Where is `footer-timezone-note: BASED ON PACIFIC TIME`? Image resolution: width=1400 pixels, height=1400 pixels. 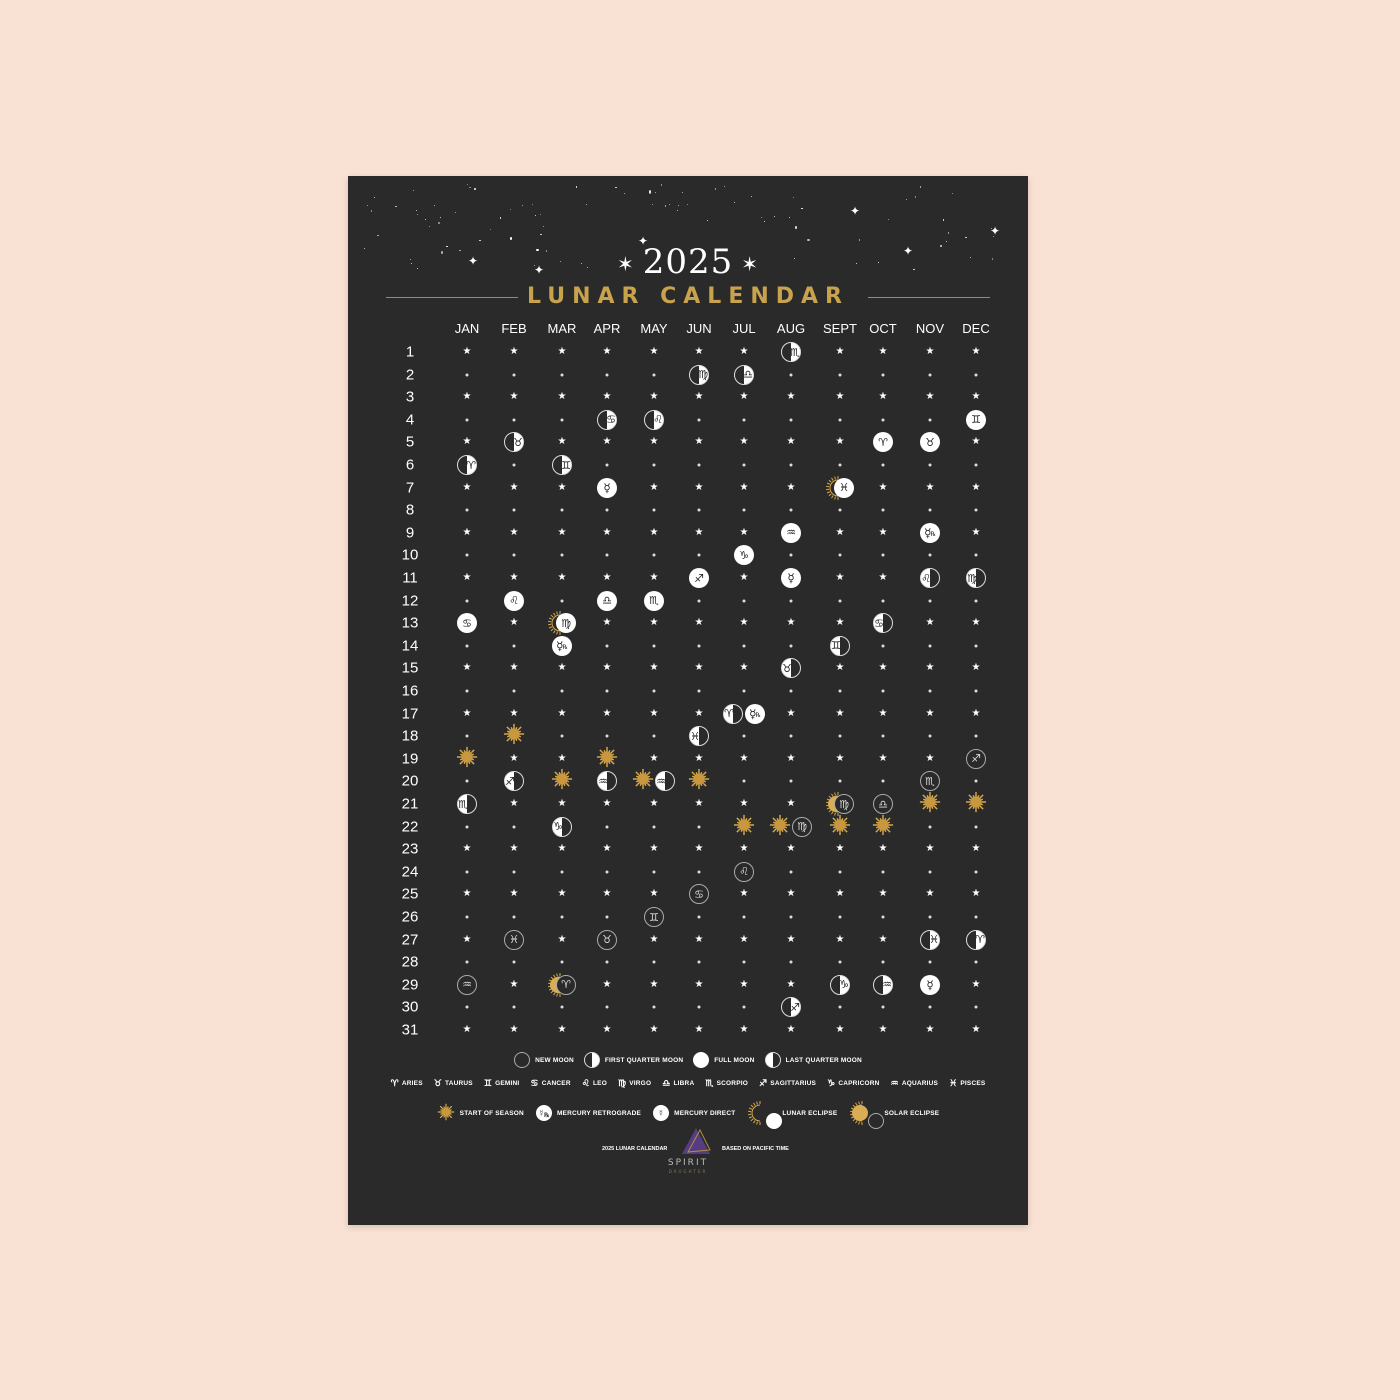
footer-timezone-note: BASED ON PACIFIC TIME is located at coordinates (755, 1149).